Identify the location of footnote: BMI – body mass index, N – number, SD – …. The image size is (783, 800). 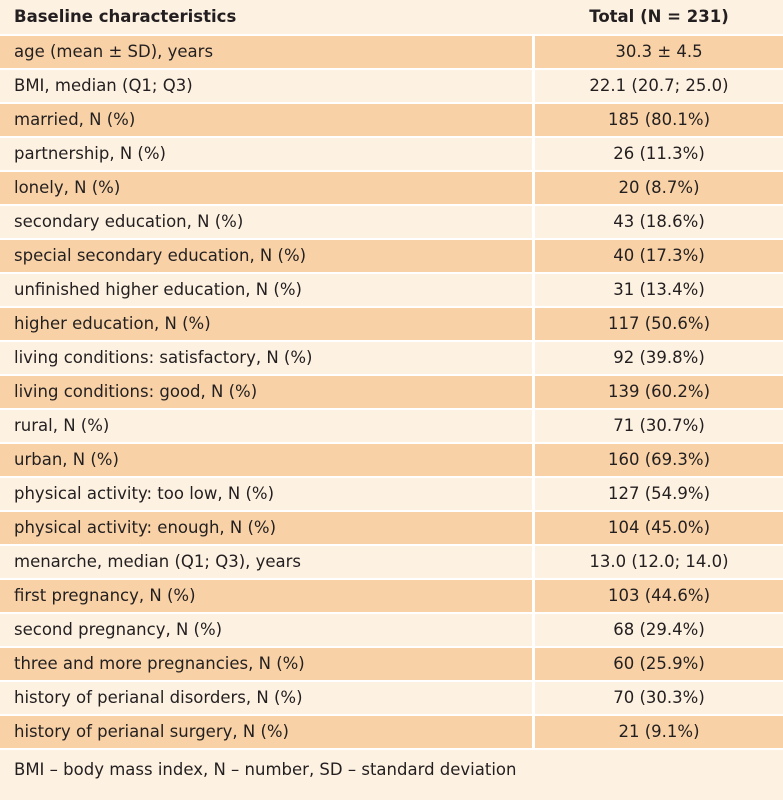
(391, 769).